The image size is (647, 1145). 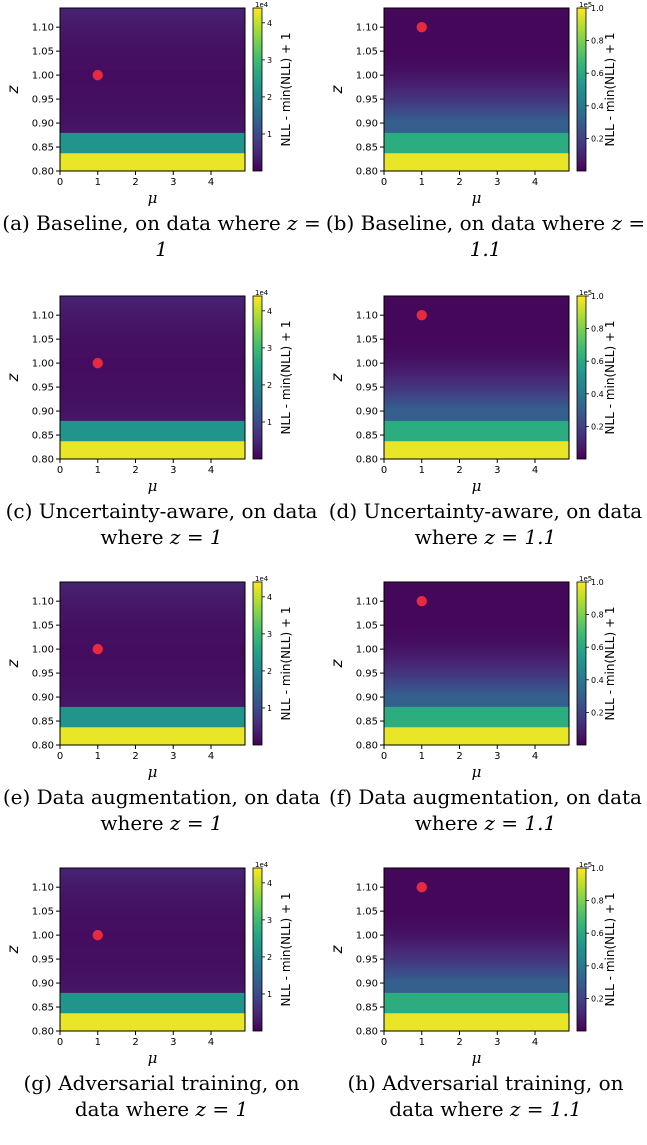 I want to click on true-parameter-marker, so click(x=97, y=75).